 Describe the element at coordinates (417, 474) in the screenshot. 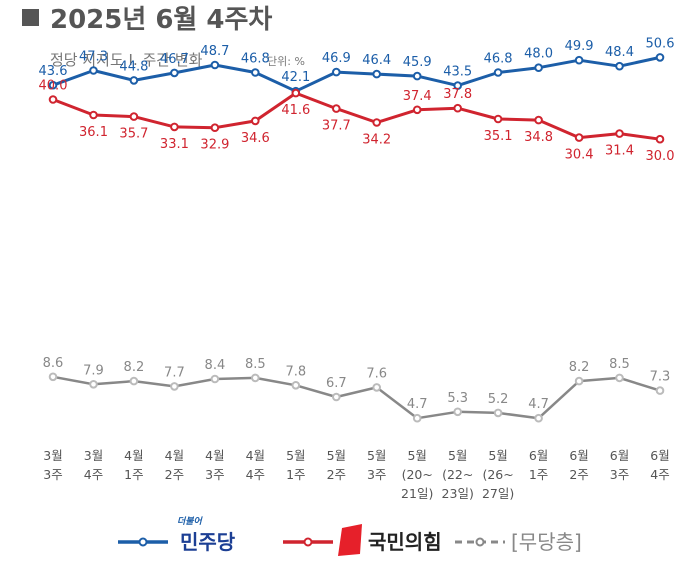

I see `x-tick-label: 5월 (20~ 21일)` at that location.